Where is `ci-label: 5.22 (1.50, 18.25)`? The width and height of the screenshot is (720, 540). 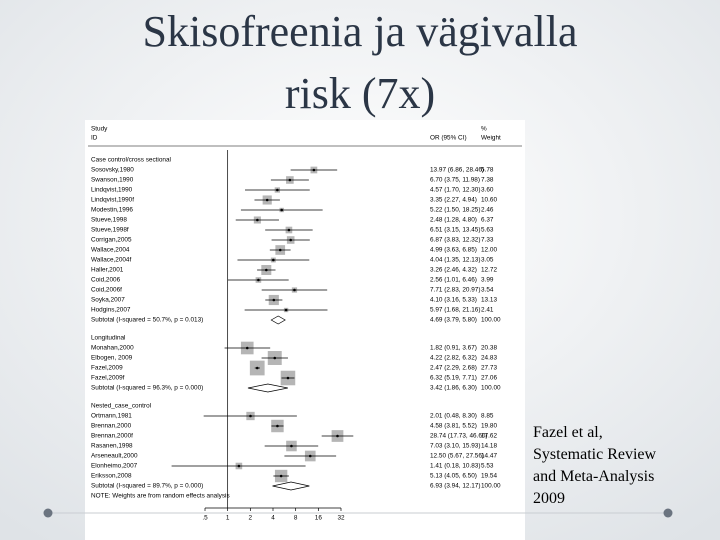
ci-label: 5.22 (1.50, 18.25) is located at coordinates (455, 210).